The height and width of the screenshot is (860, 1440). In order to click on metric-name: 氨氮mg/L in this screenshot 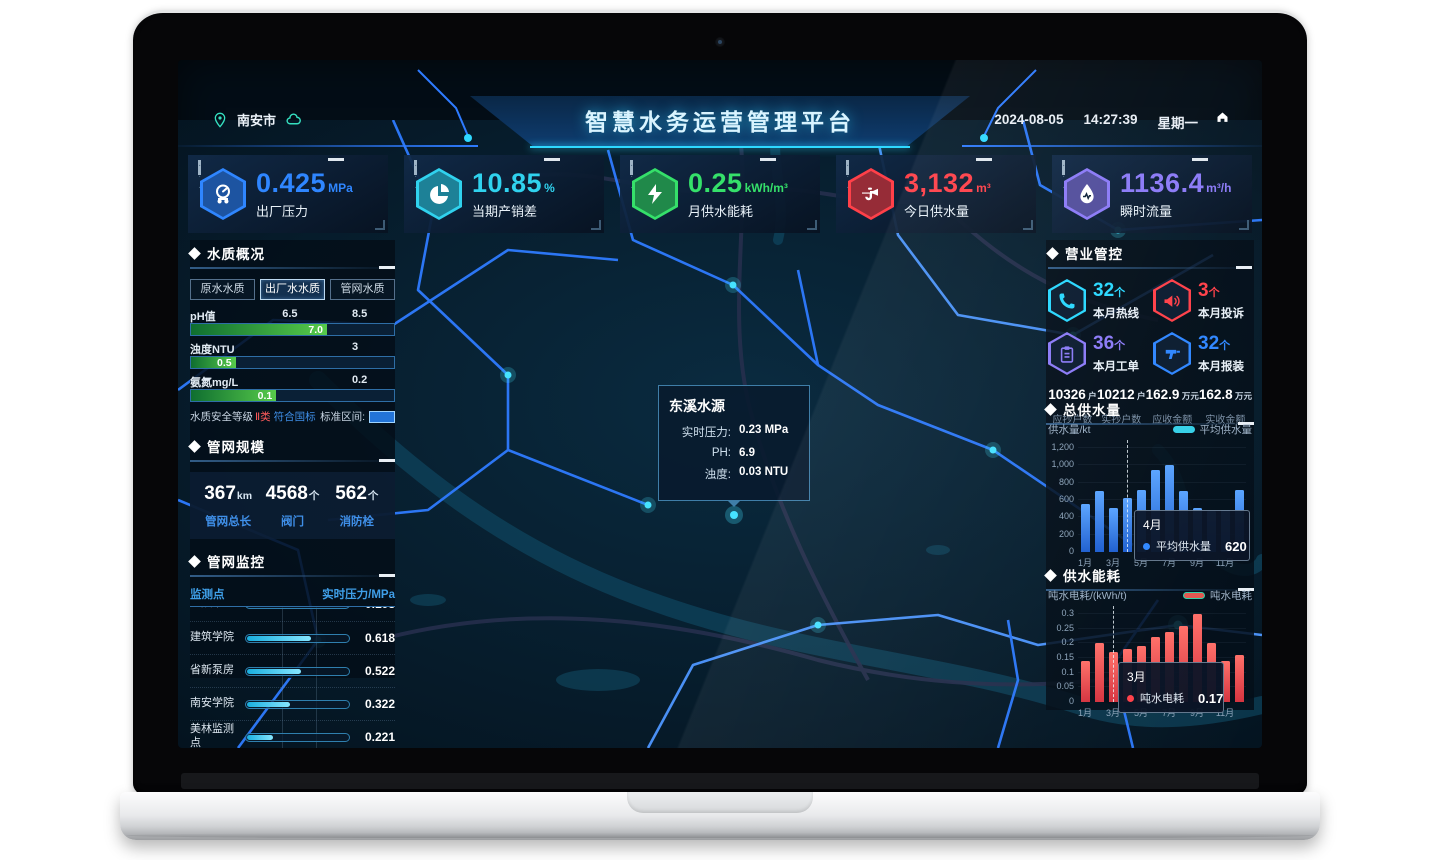, I will do `click(214, 383)`.